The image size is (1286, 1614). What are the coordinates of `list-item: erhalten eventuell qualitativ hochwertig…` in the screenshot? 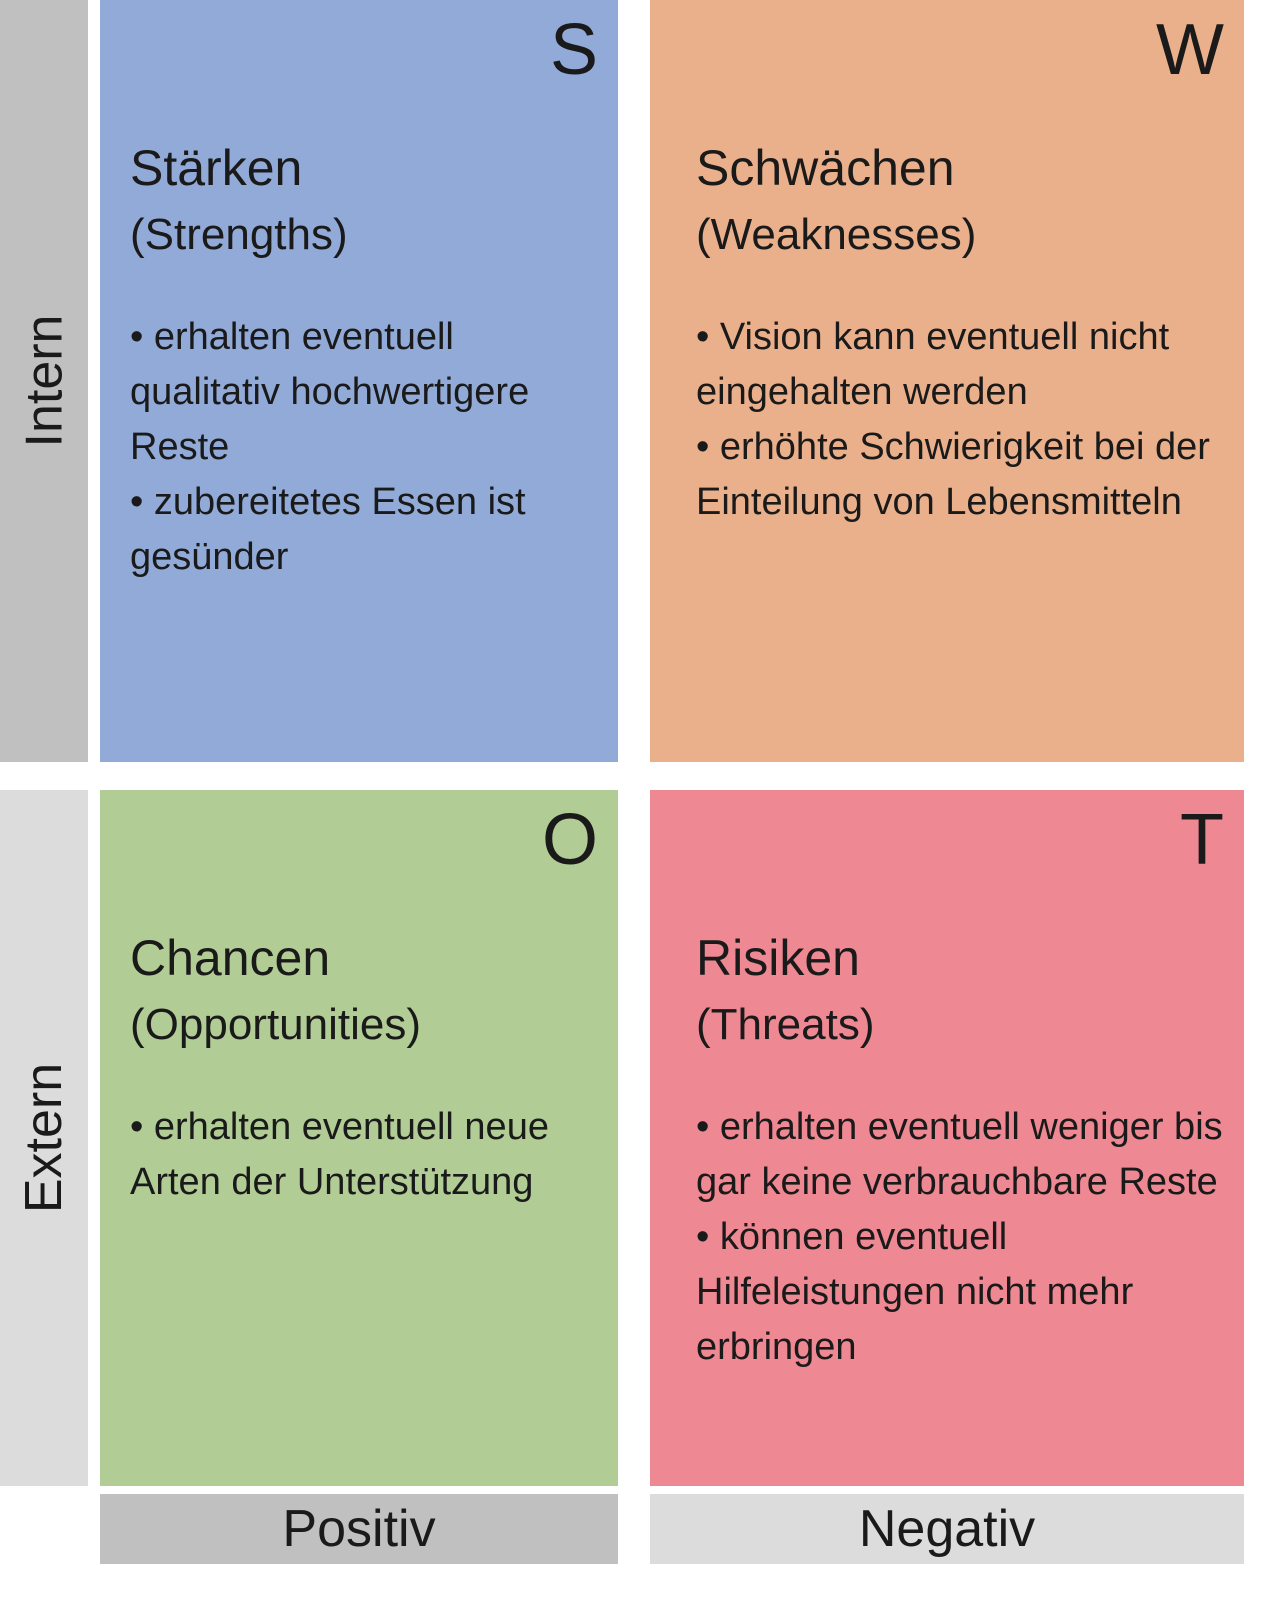 It's located at (364, 392).